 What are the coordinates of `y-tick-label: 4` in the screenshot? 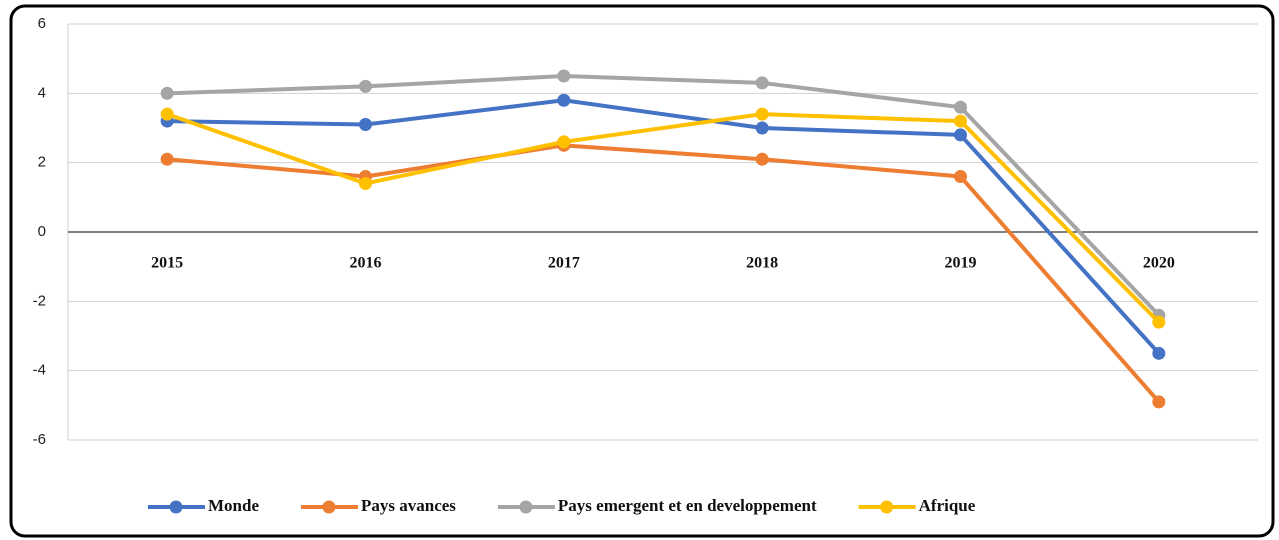 It's located at (42, 92).